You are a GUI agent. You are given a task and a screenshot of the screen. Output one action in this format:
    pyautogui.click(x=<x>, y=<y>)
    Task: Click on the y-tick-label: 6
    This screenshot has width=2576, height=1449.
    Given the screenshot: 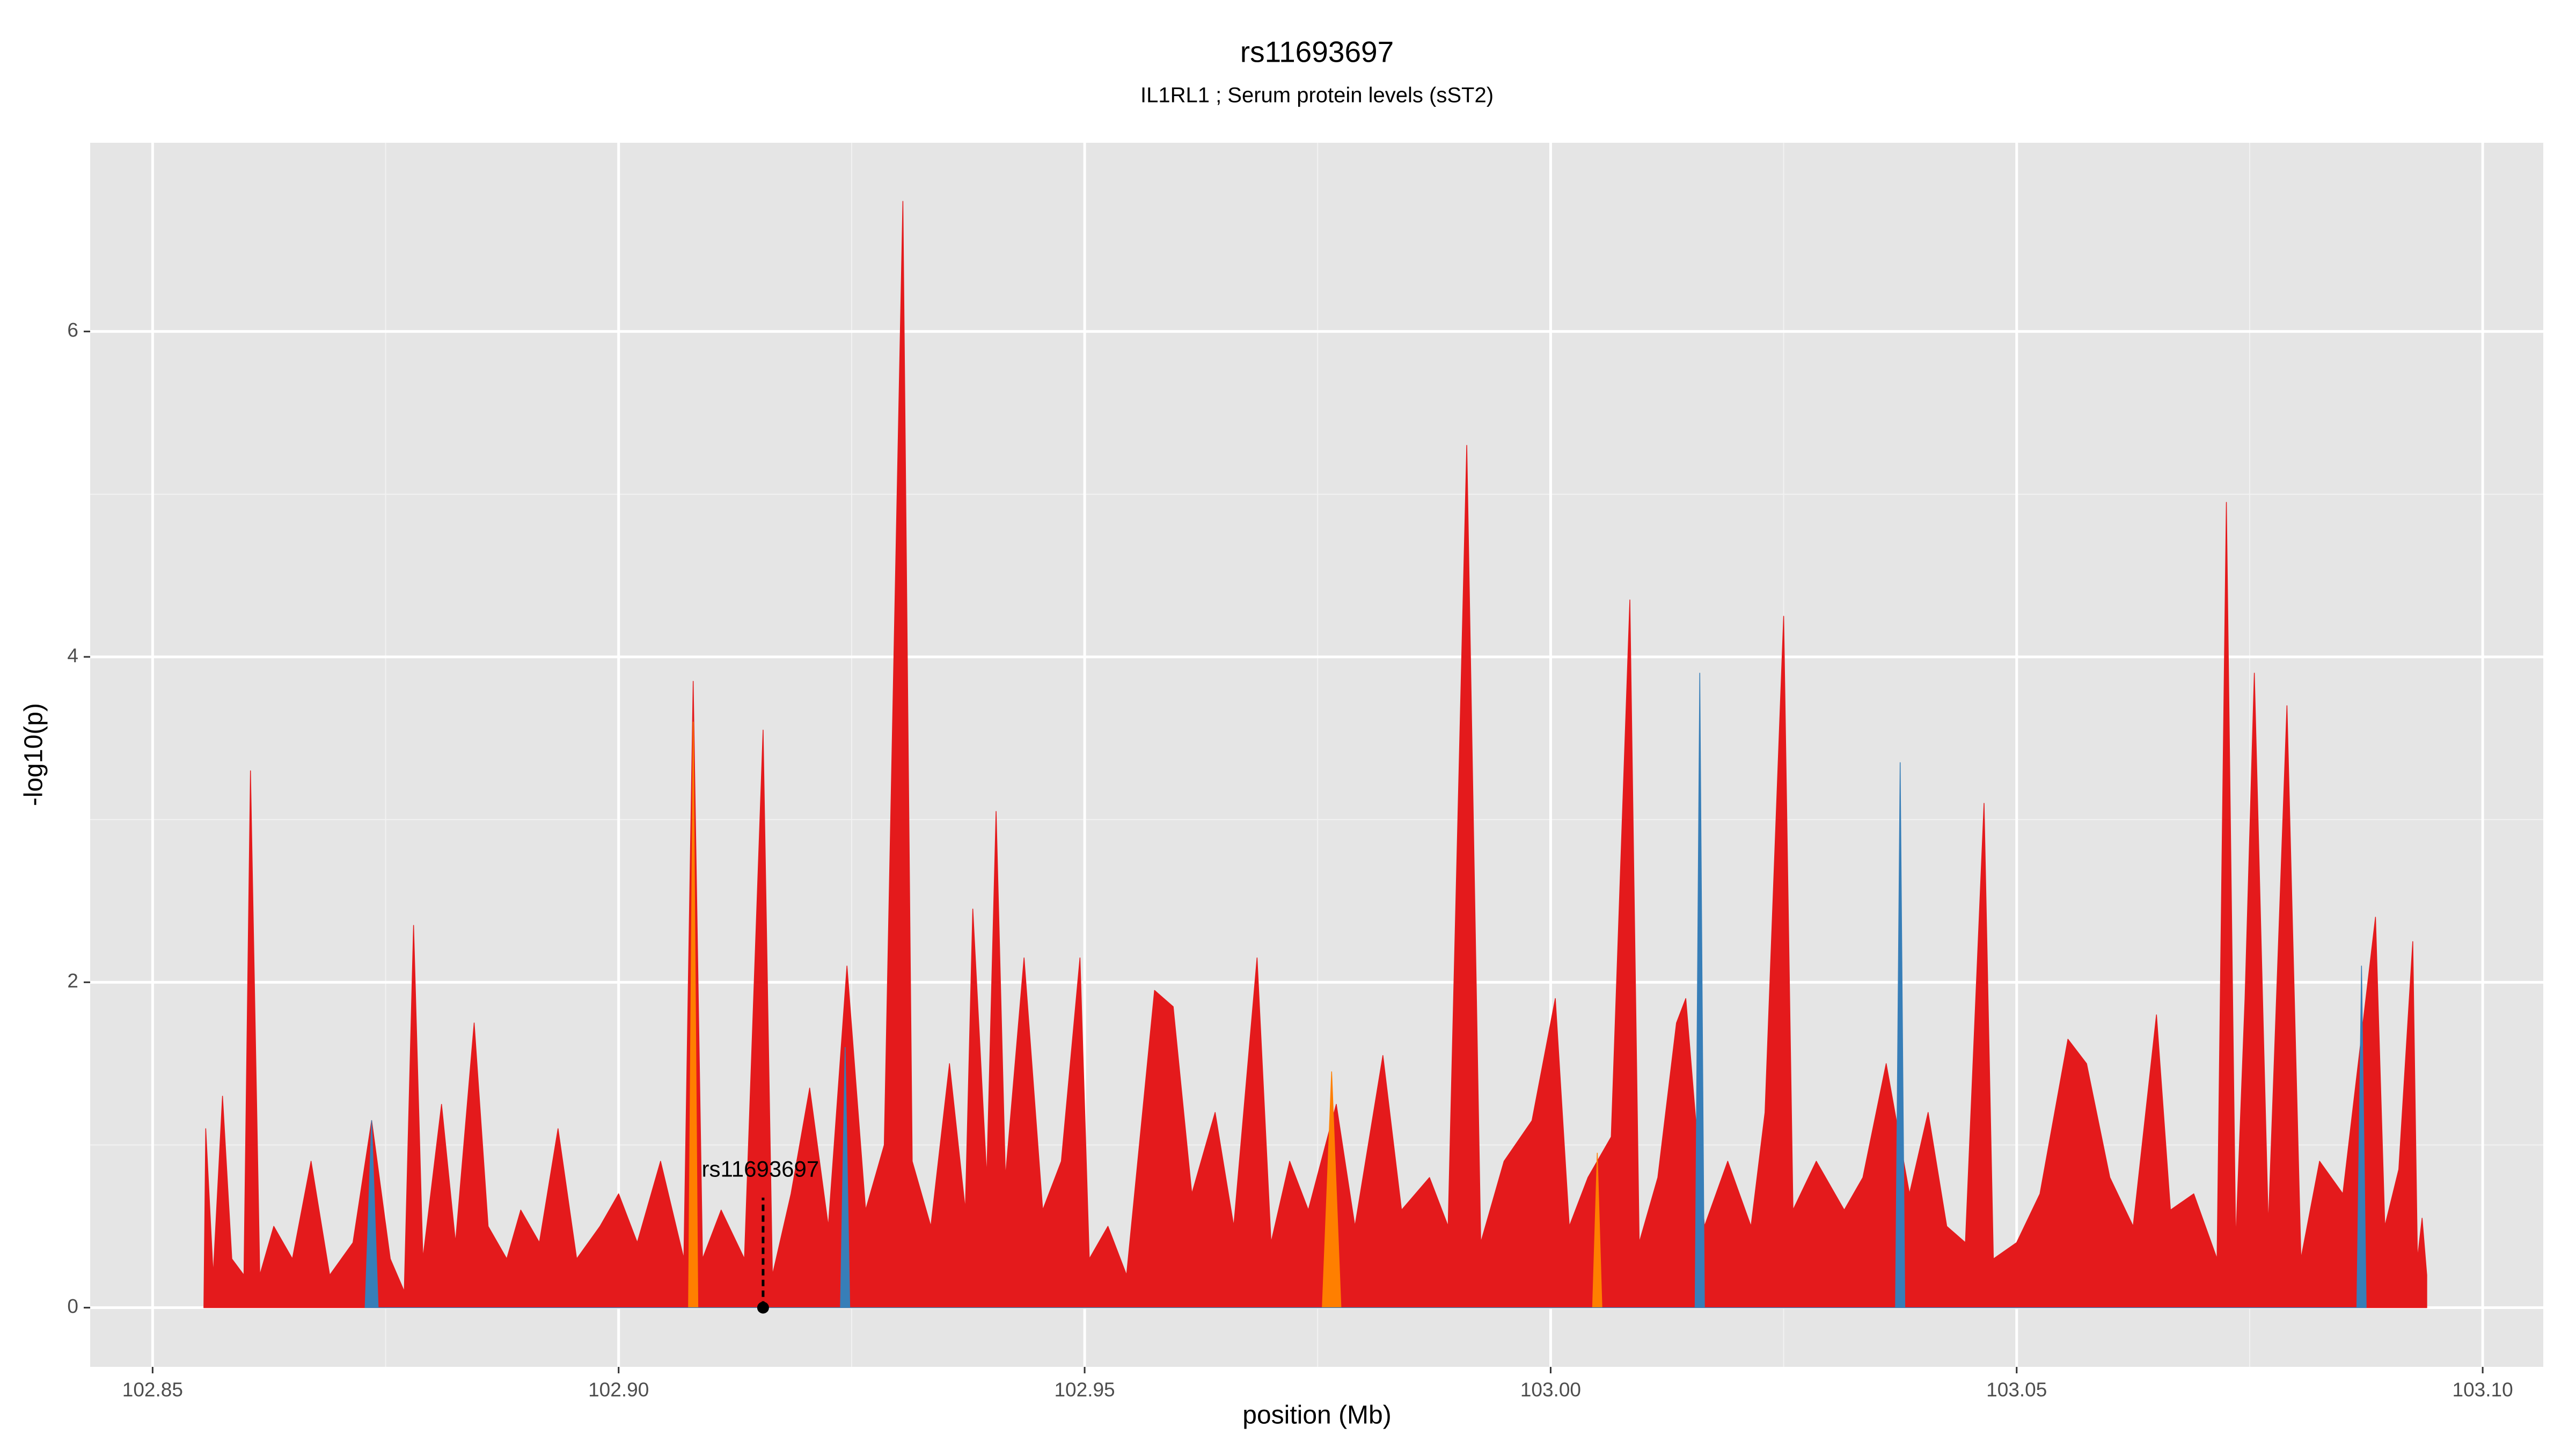 What is the action you would take?
    pyautogui.click(x=72, y=330)
    